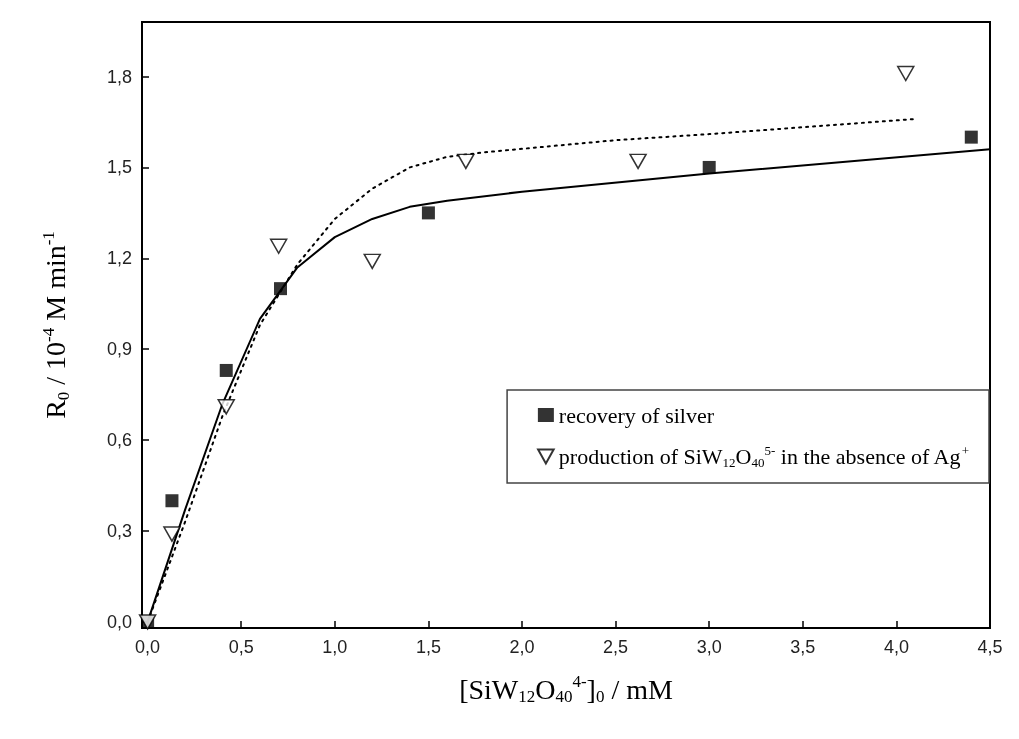  What do you see at coordinates (616, 647) in the screenshot?
I see `x-tick-label: 2,5` at bounding box center [616, 647].